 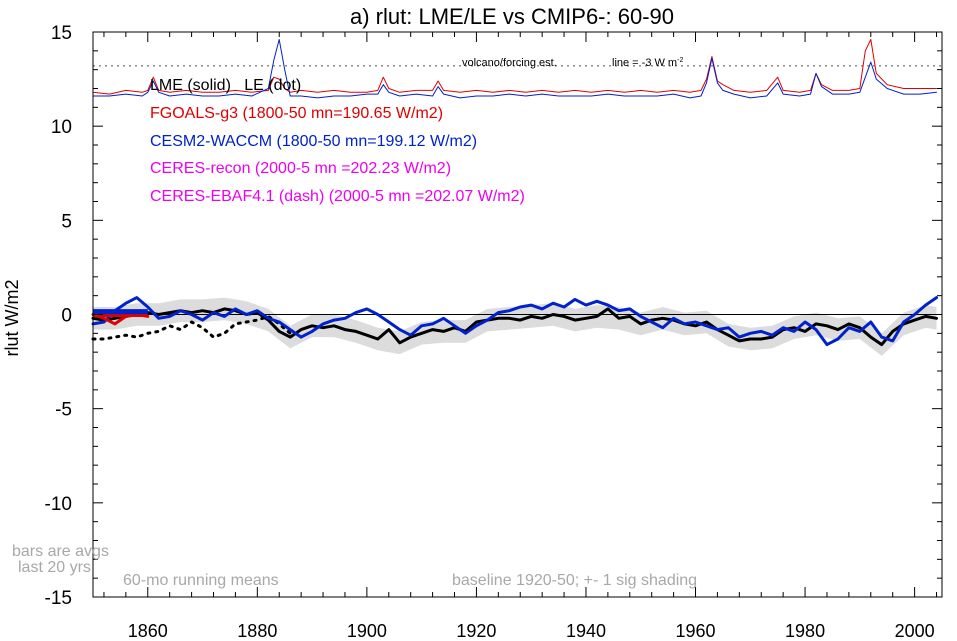 What do you see at coordinates (66, 221) in the screenshot?
I see `y-tick-label-5: 5` at bounding box center [66, 221].